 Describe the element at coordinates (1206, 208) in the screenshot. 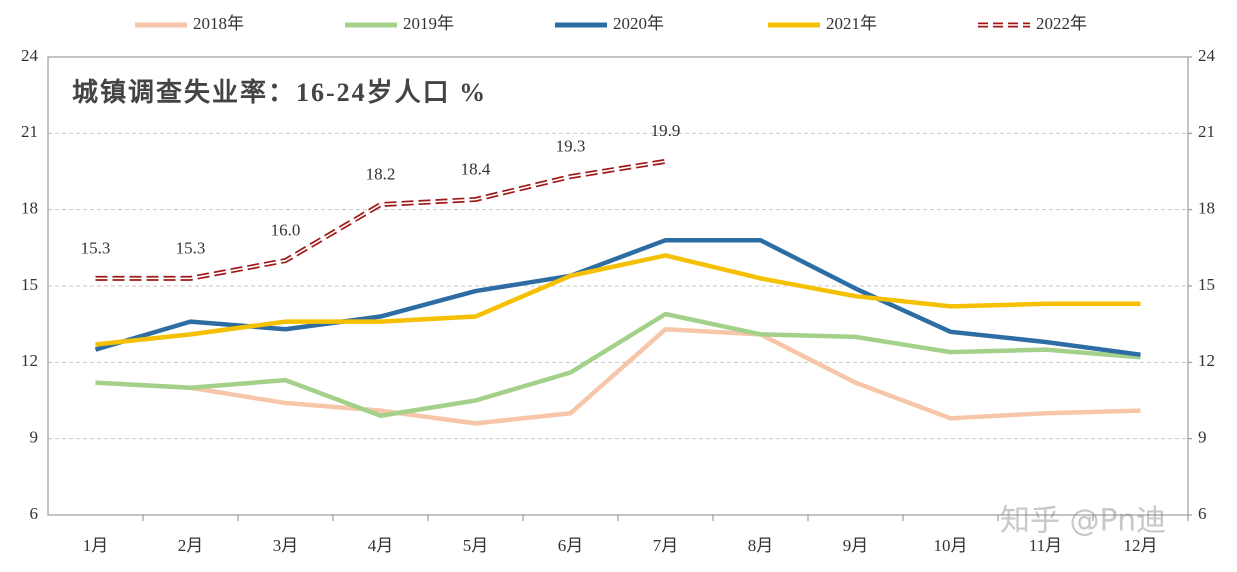

I see `y2-tick-label: 18` at that location.